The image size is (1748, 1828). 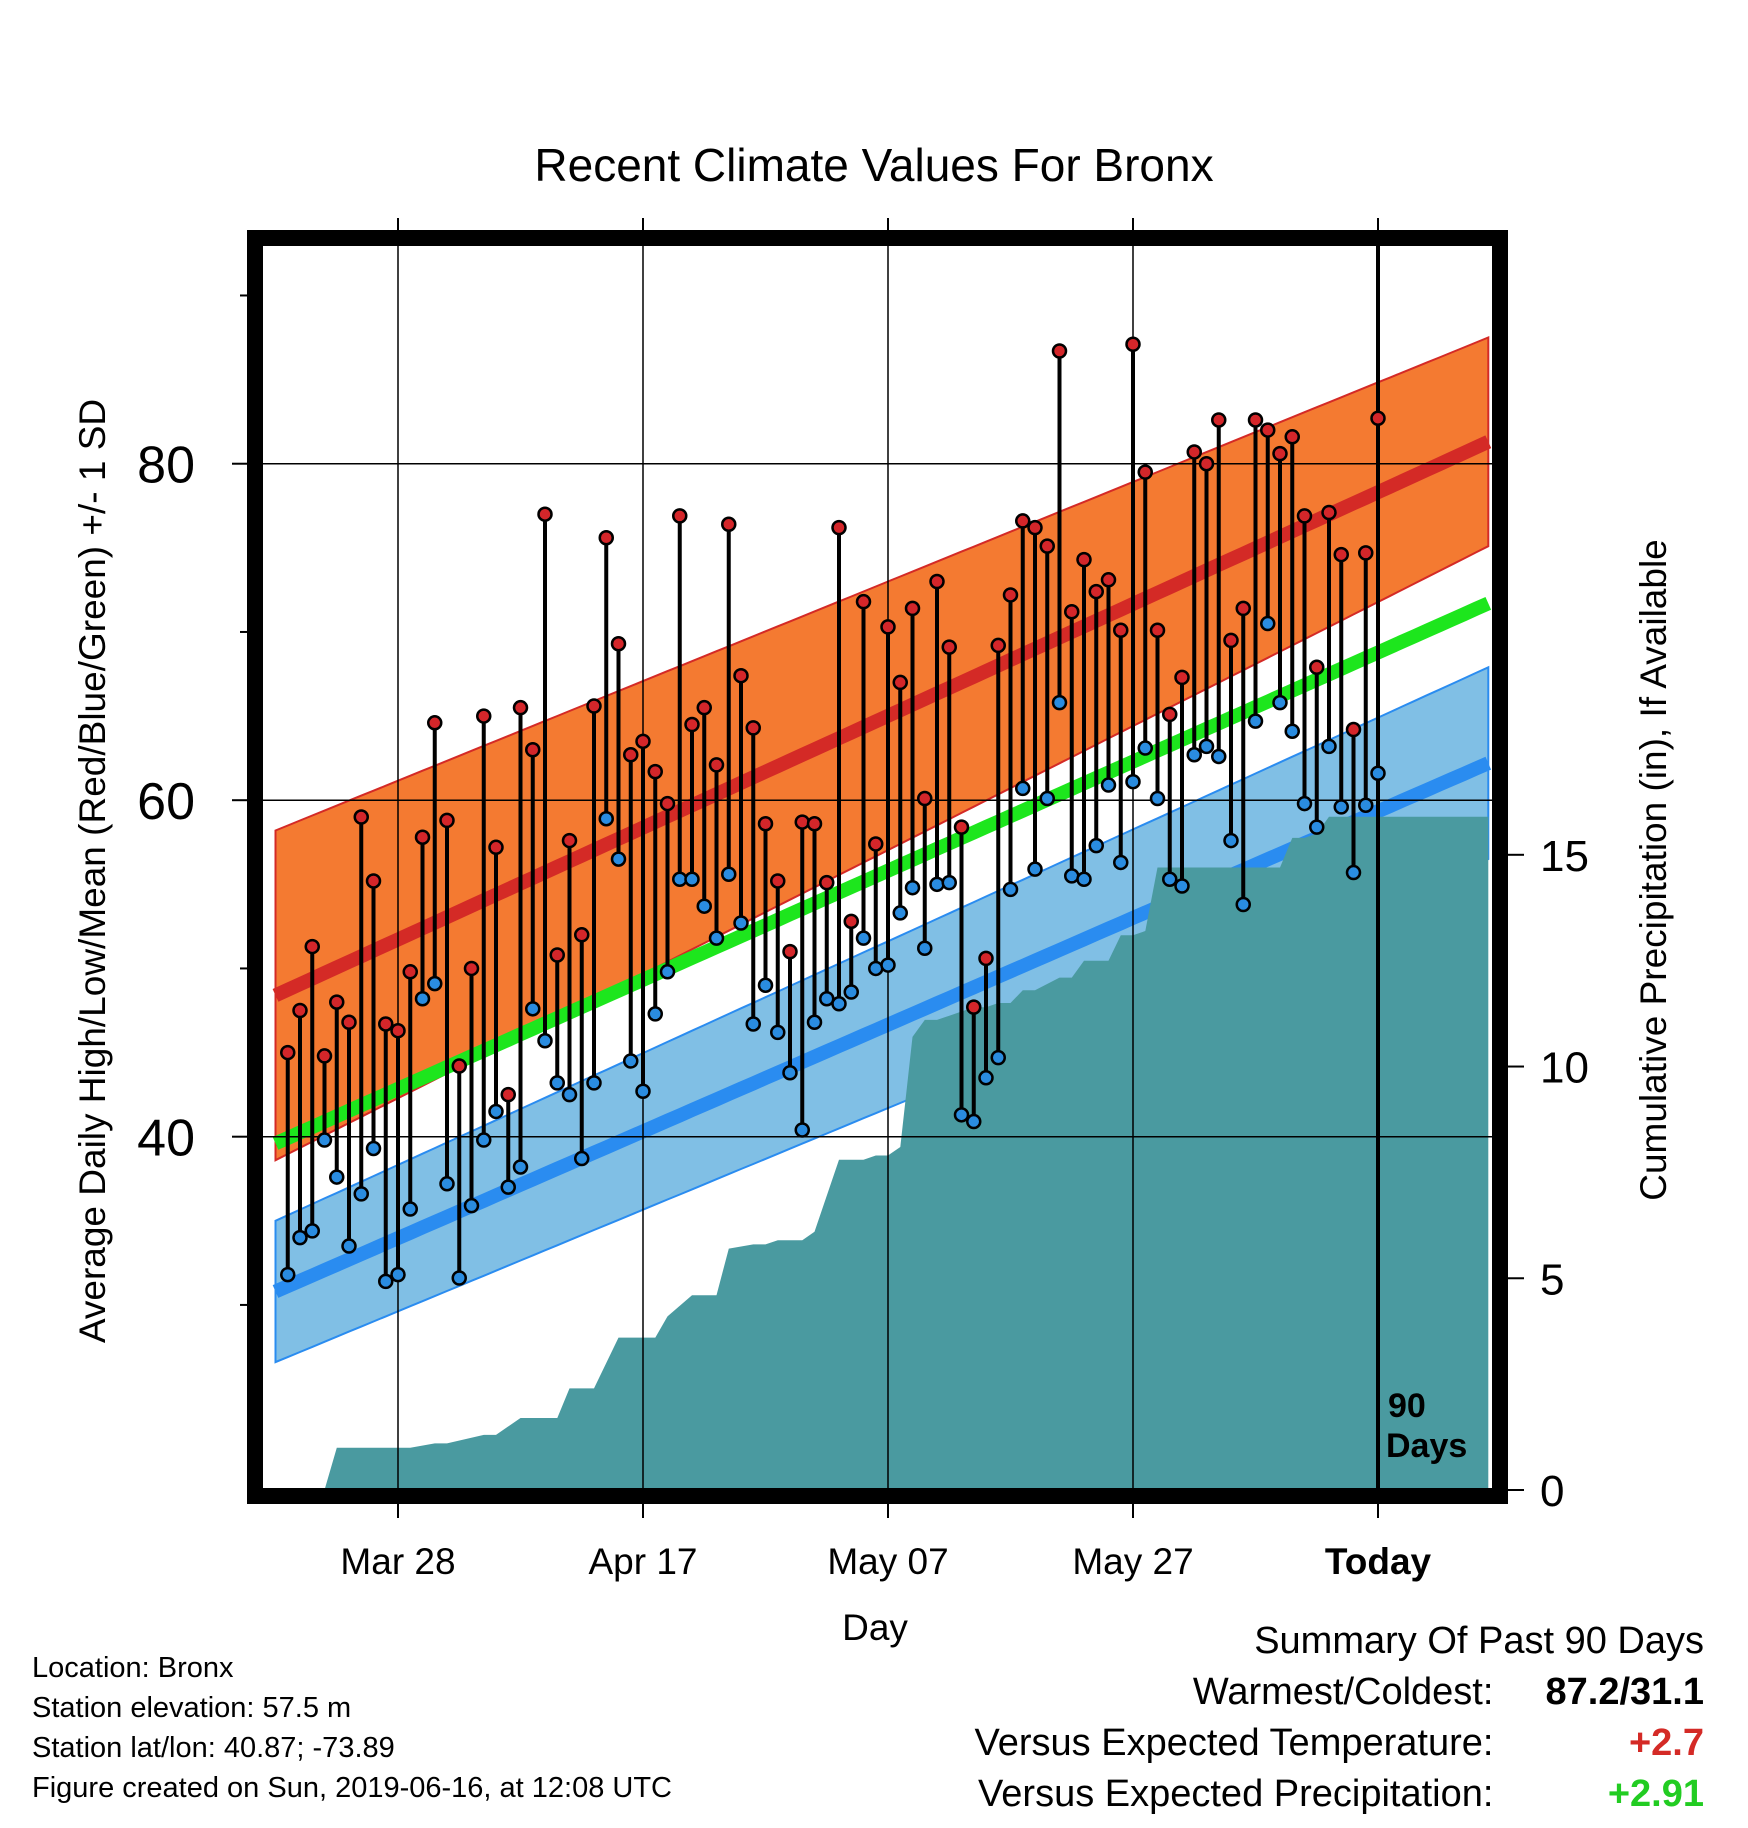 What do you see at coordinates (397, 1561) in the screenshot?
I see `x-tick-label: Mar 28` at bounding box center [397, 1561].